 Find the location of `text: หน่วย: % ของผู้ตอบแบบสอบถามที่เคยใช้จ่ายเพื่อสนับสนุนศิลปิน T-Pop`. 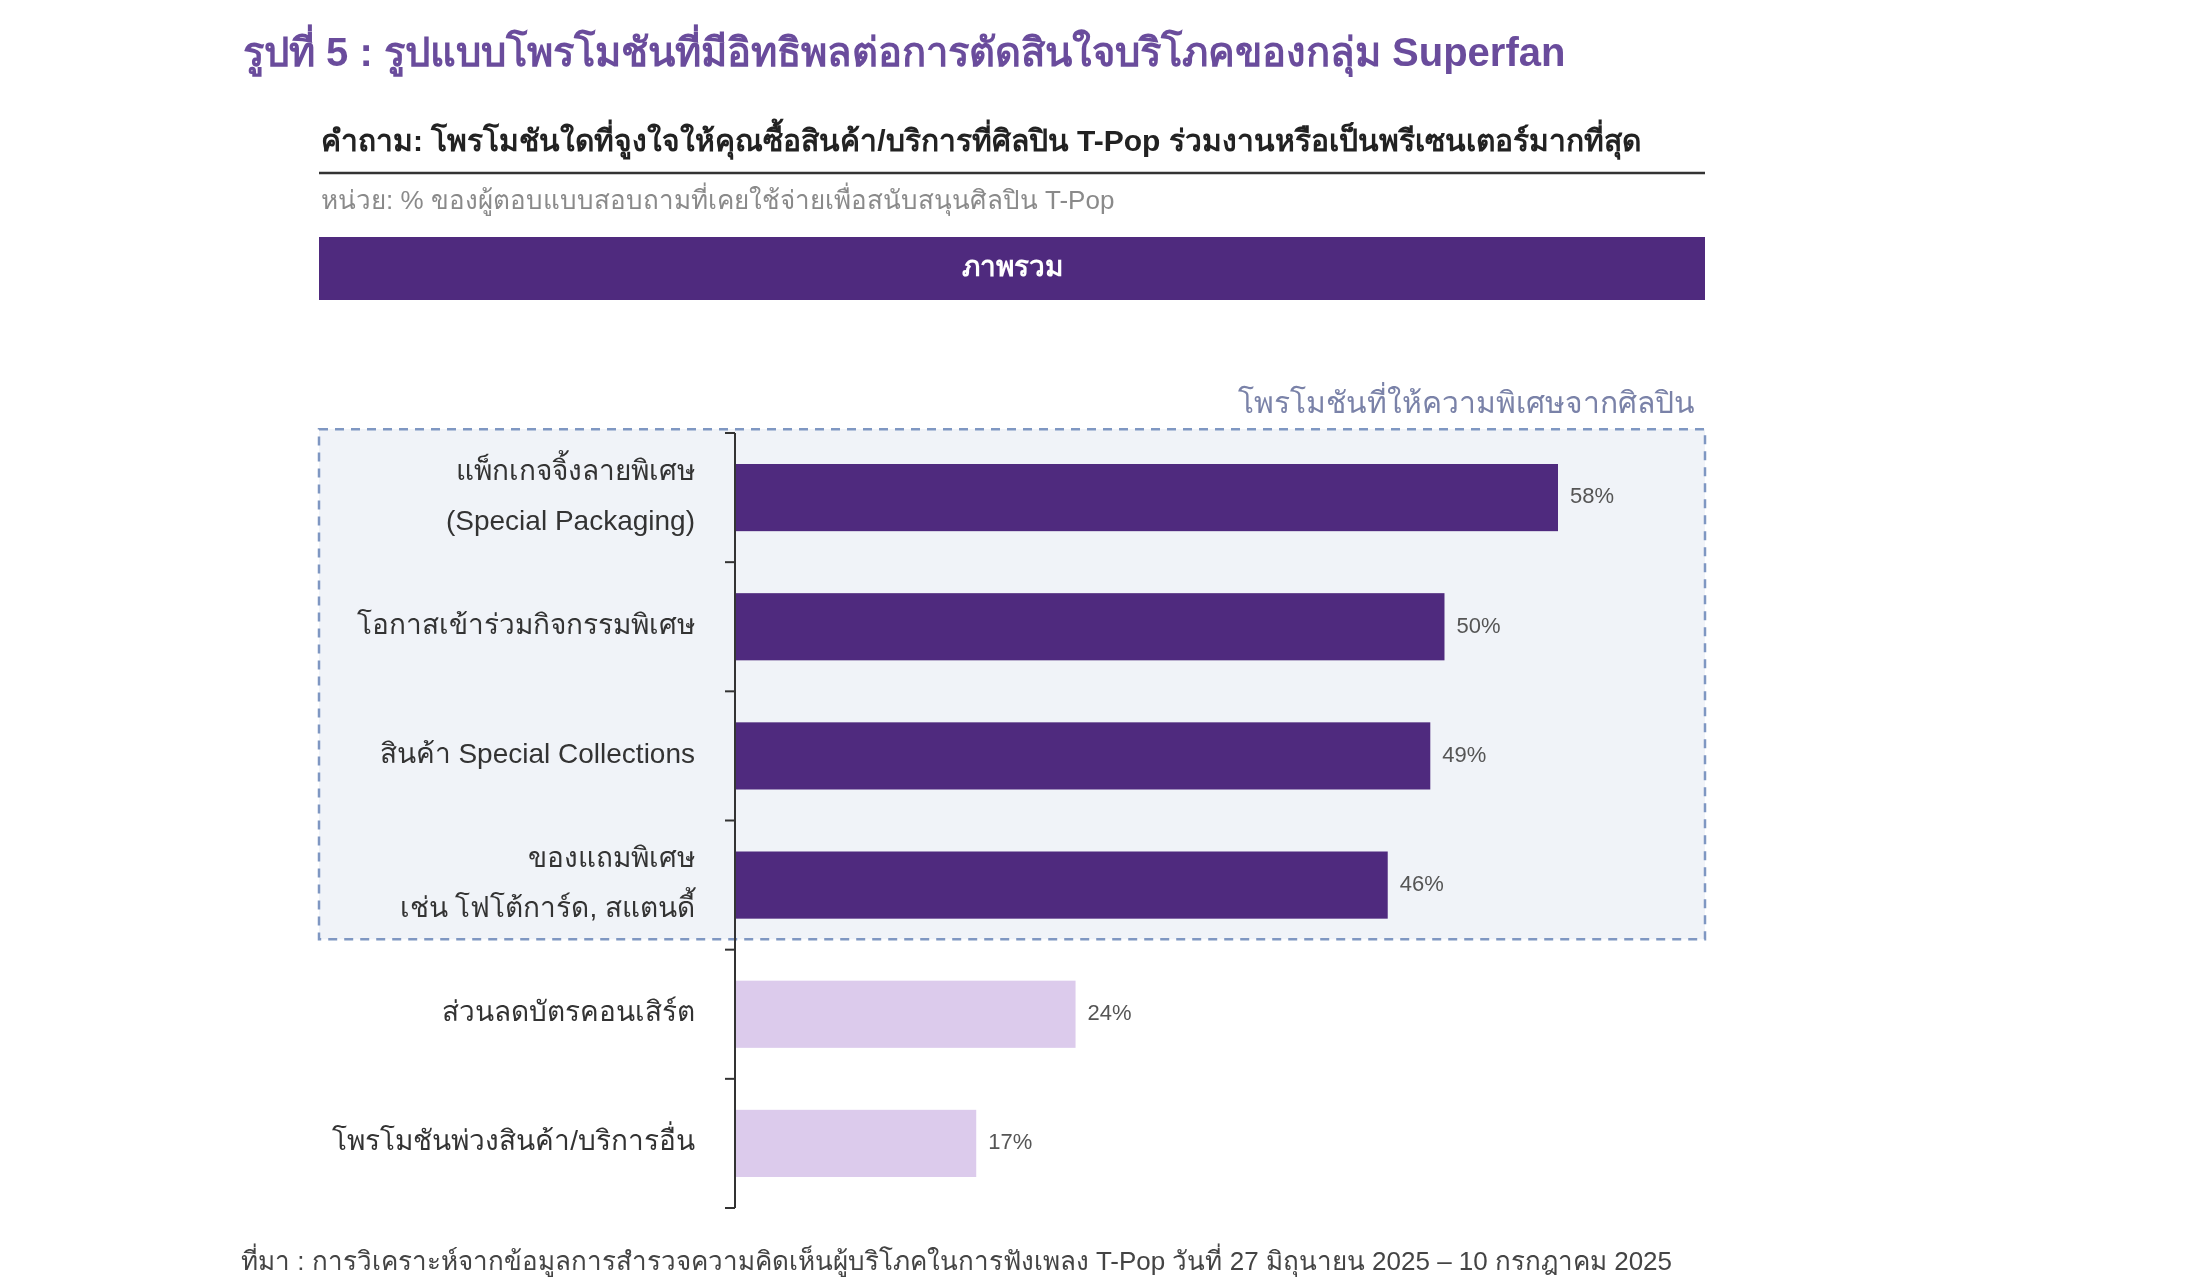

text: หน่วย: % ของผู้ตอบแบบสอบถามที่เคยใช้จ่ายเพื่อสนับสนุนศิลปิน T-Pop is located at coordinates (718, 199).